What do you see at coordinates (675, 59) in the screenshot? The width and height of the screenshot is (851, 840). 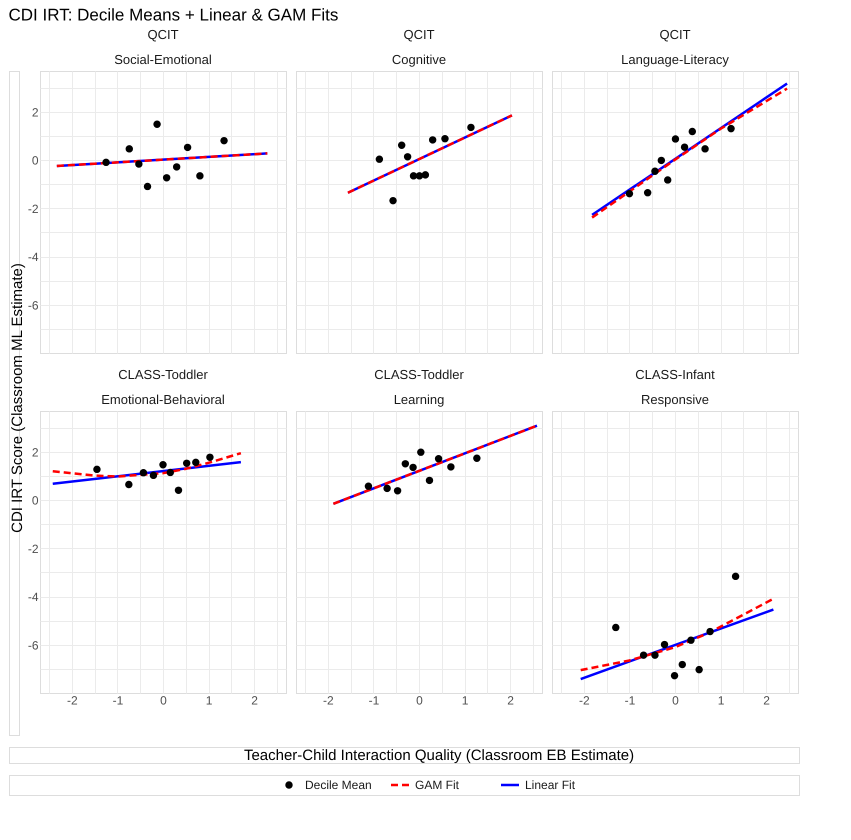 I see `chart-subtitle: Language-Literacy` at bounding box center [675, 59].